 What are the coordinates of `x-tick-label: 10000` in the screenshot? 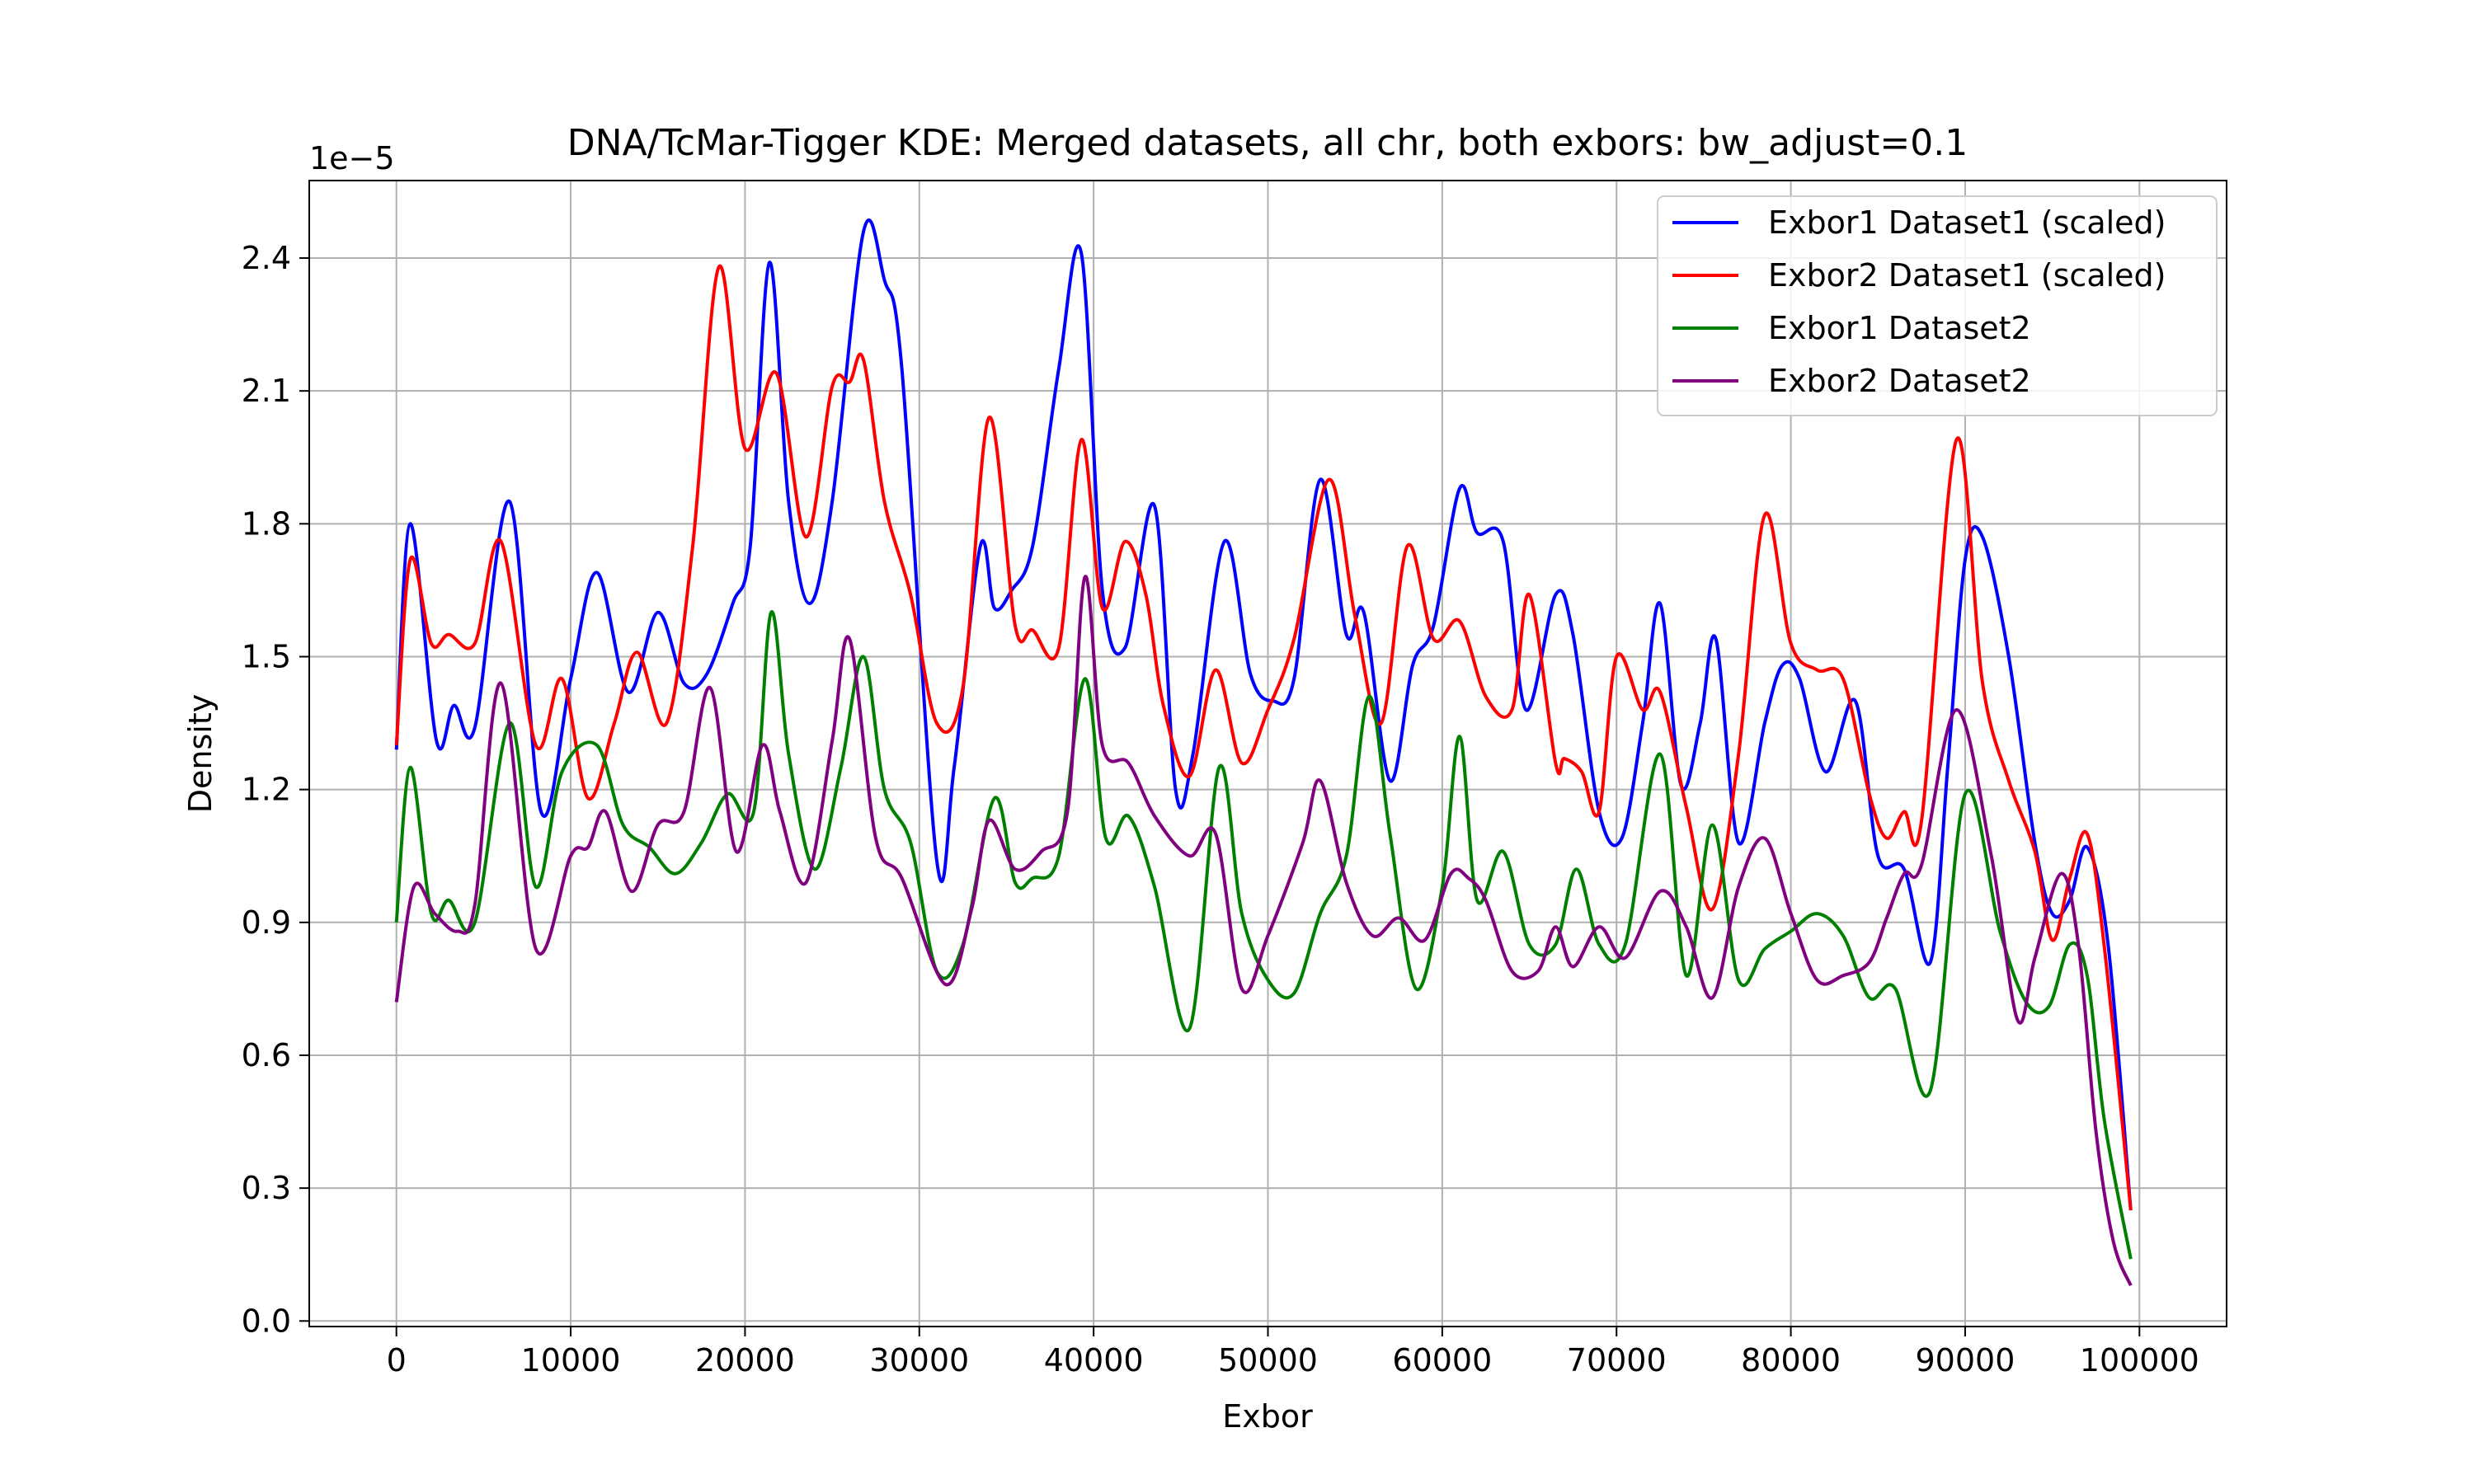 It's located at (571, 1360).